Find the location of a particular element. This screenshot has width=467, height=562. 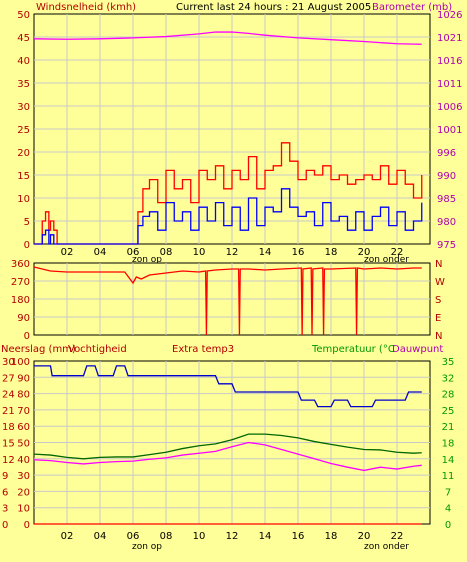

wind-direction-line is located at coordinates (227, 301).